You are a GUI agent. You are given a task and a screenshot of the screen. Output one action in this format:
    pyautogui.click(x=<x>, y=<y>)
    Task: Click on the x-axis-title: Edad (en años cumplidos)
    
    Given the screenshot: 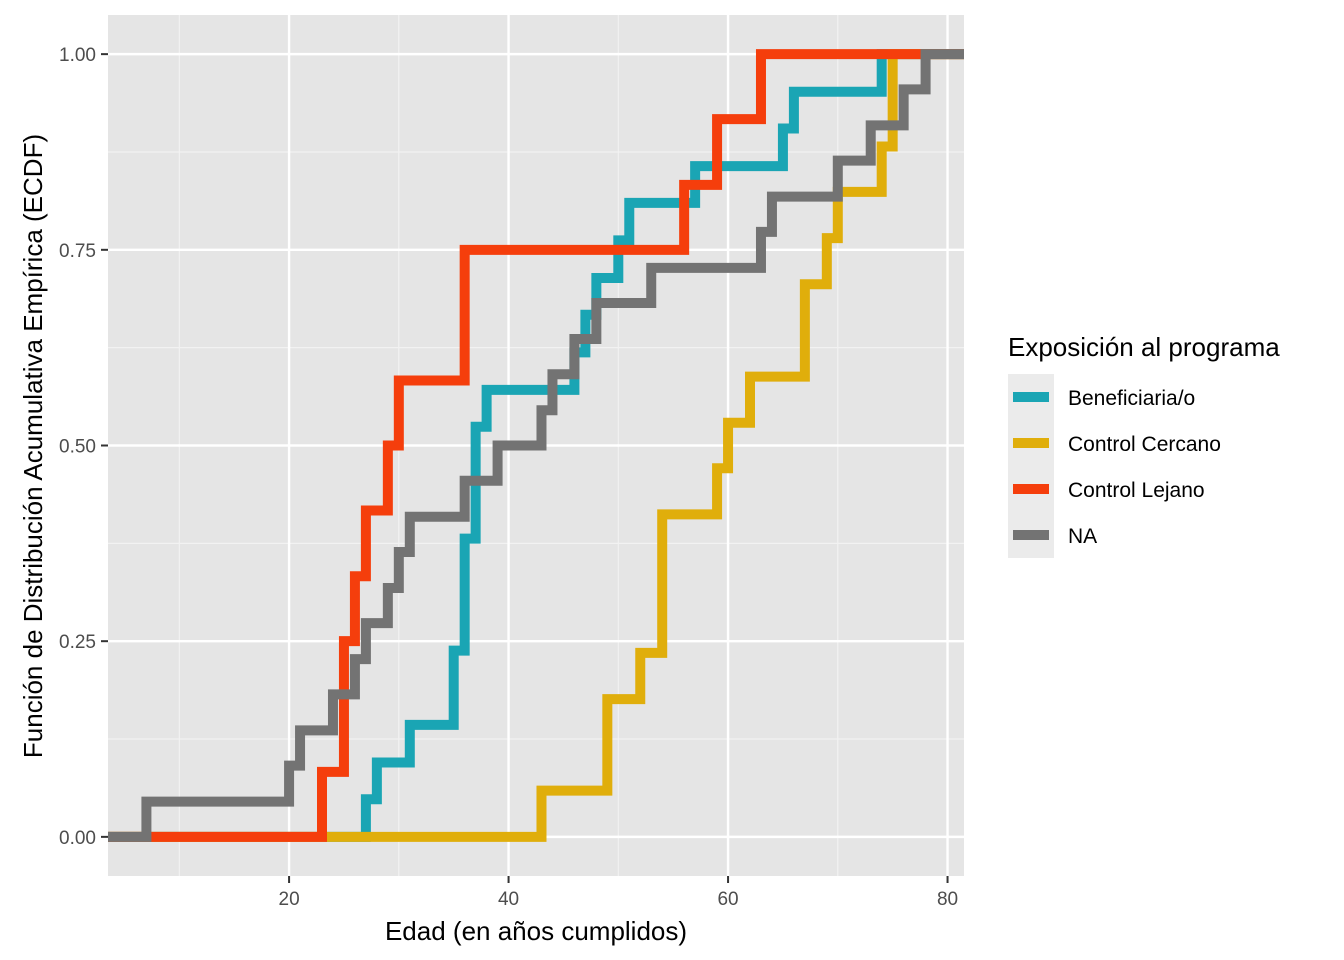 What is the action you would take?
    pyautogui.click(x=536, y=931)
    